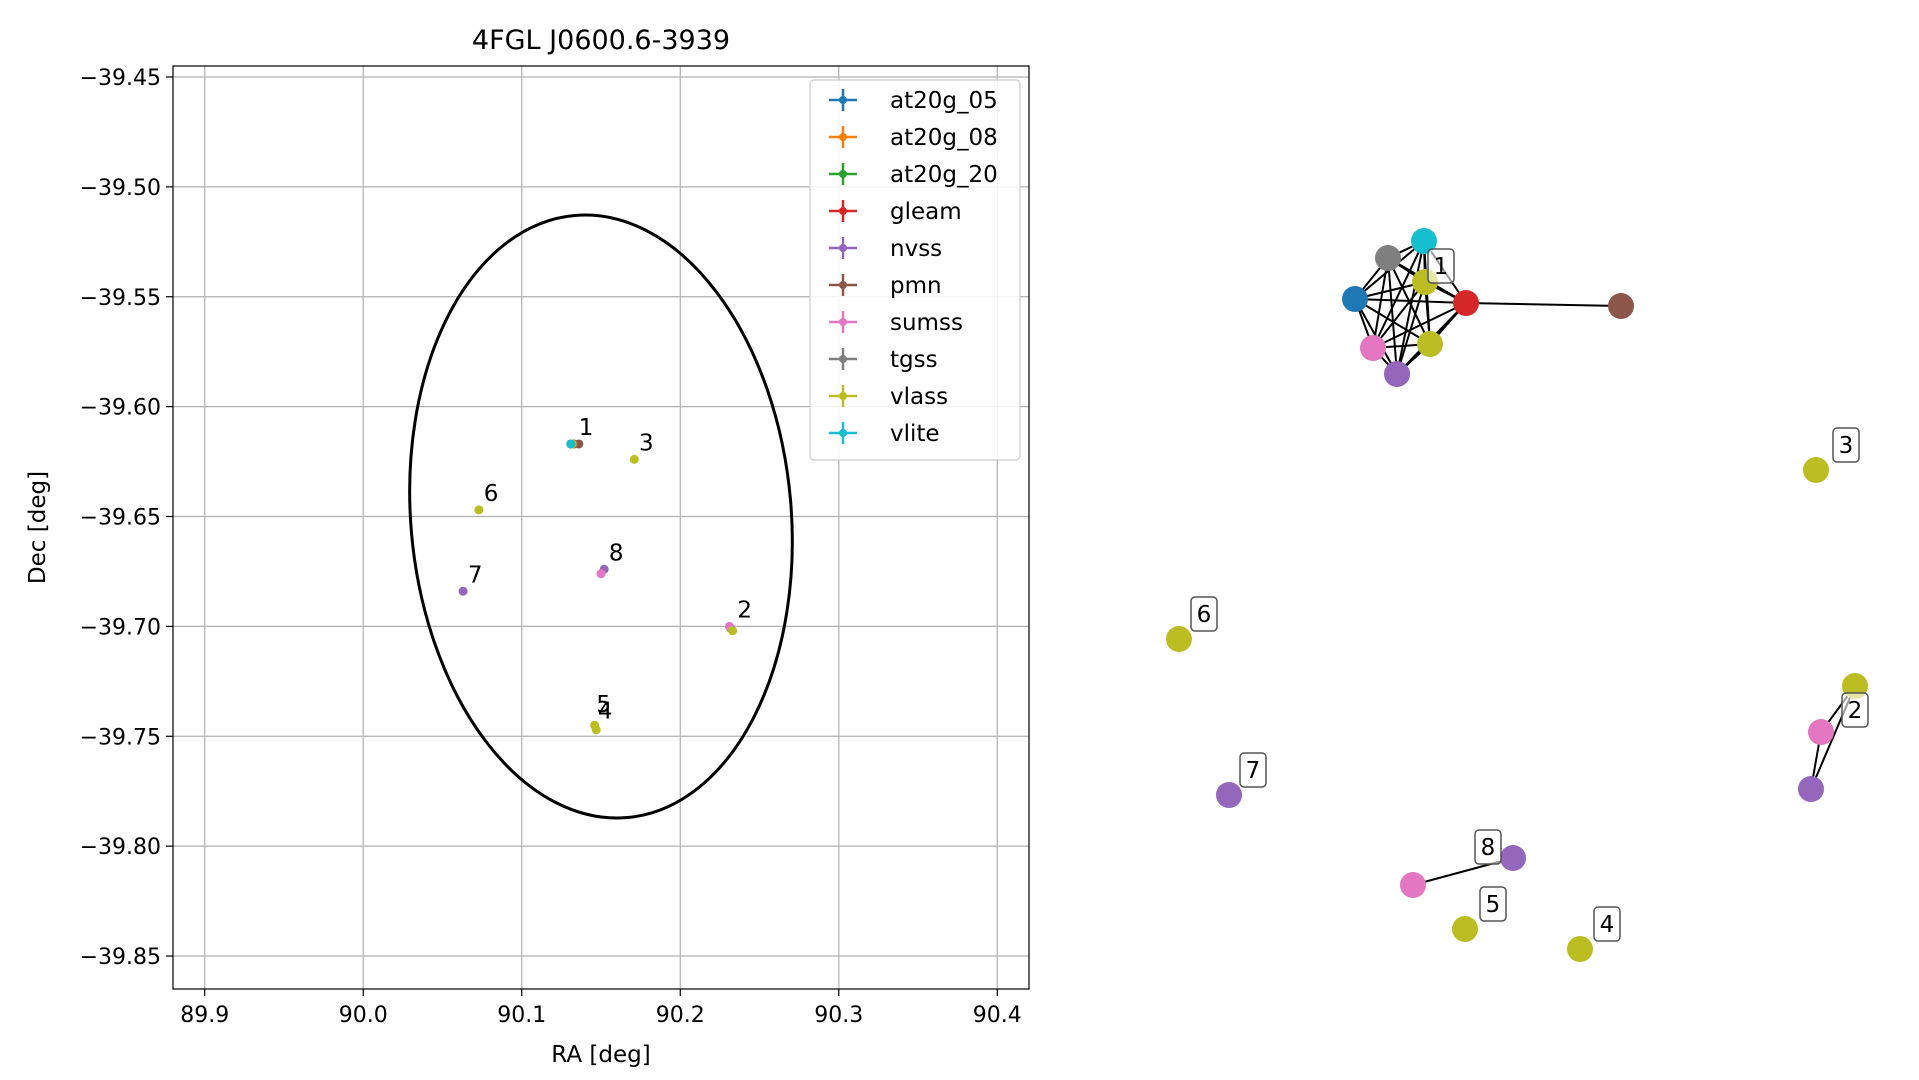 The image size is (1919, 1080). I want to click on x-tick-label: 90.1, so click(521, 1015).